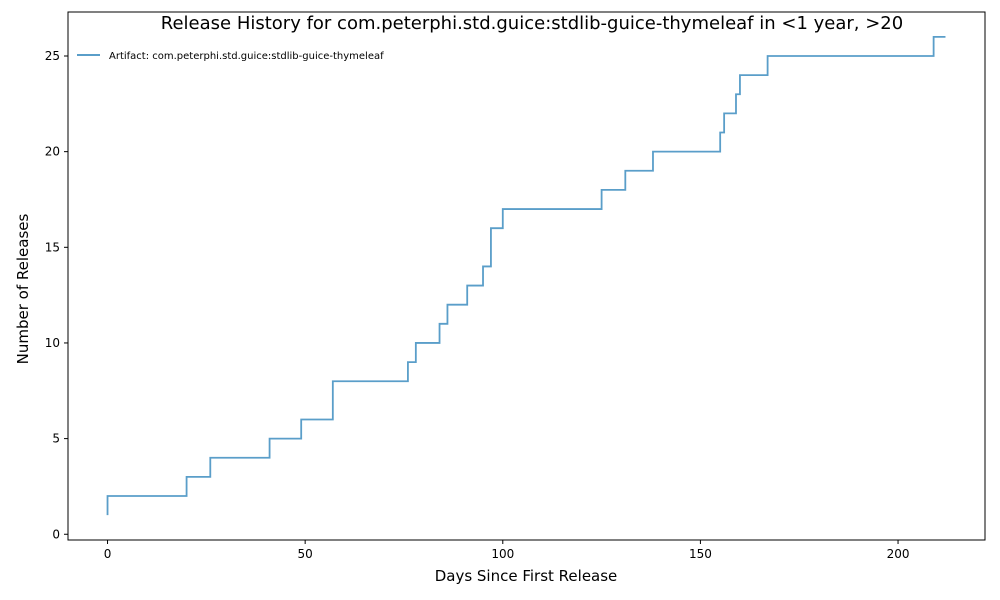 Image resolution: width=1000 pixels, height=600 pixels. I want to click on y-tick-label: 5, so click(56, 439).